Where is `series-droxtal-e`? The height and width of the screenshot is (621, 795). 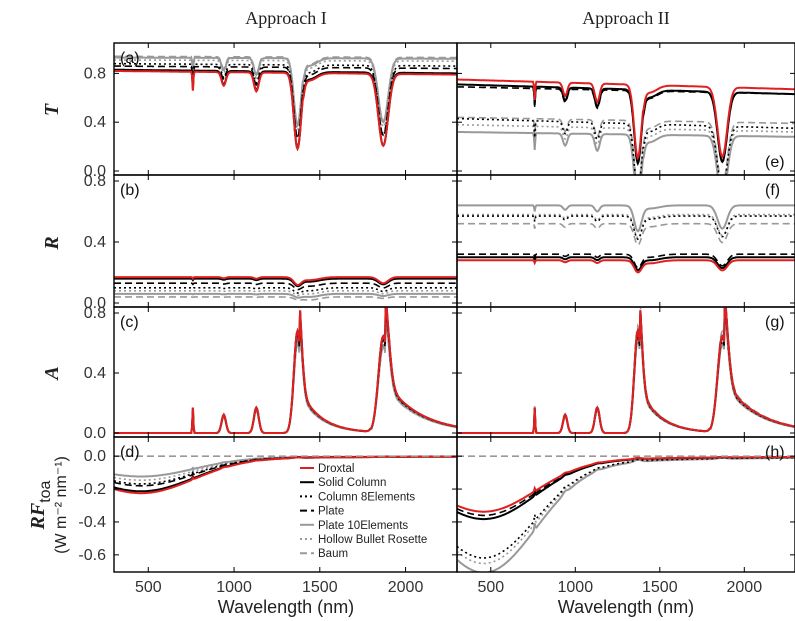 series-droxtal-e is located at coordinates (626, 119).